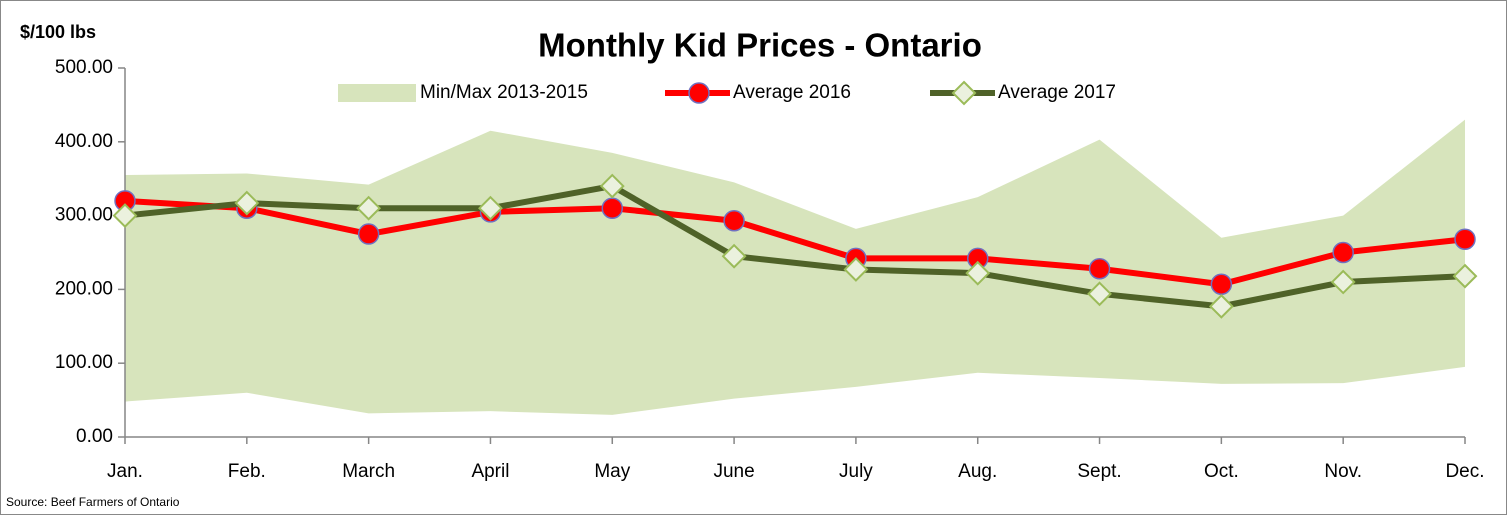 This screenshot has width=1507, height=515. Describe the element at coordinates (84, 288) in the screenshot. I see `y-tick-label: 200.00` at that location.